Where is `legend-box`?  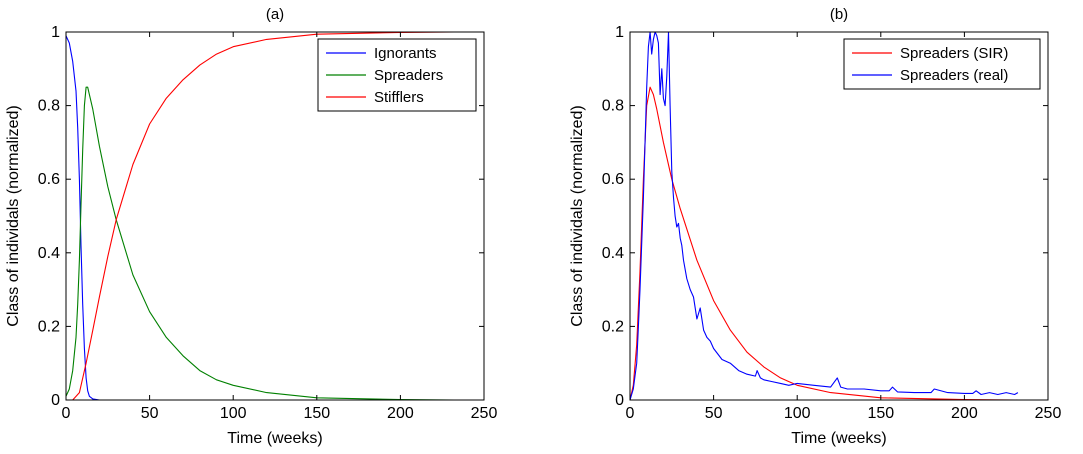 legend-box is located at coordinates (942, 64).